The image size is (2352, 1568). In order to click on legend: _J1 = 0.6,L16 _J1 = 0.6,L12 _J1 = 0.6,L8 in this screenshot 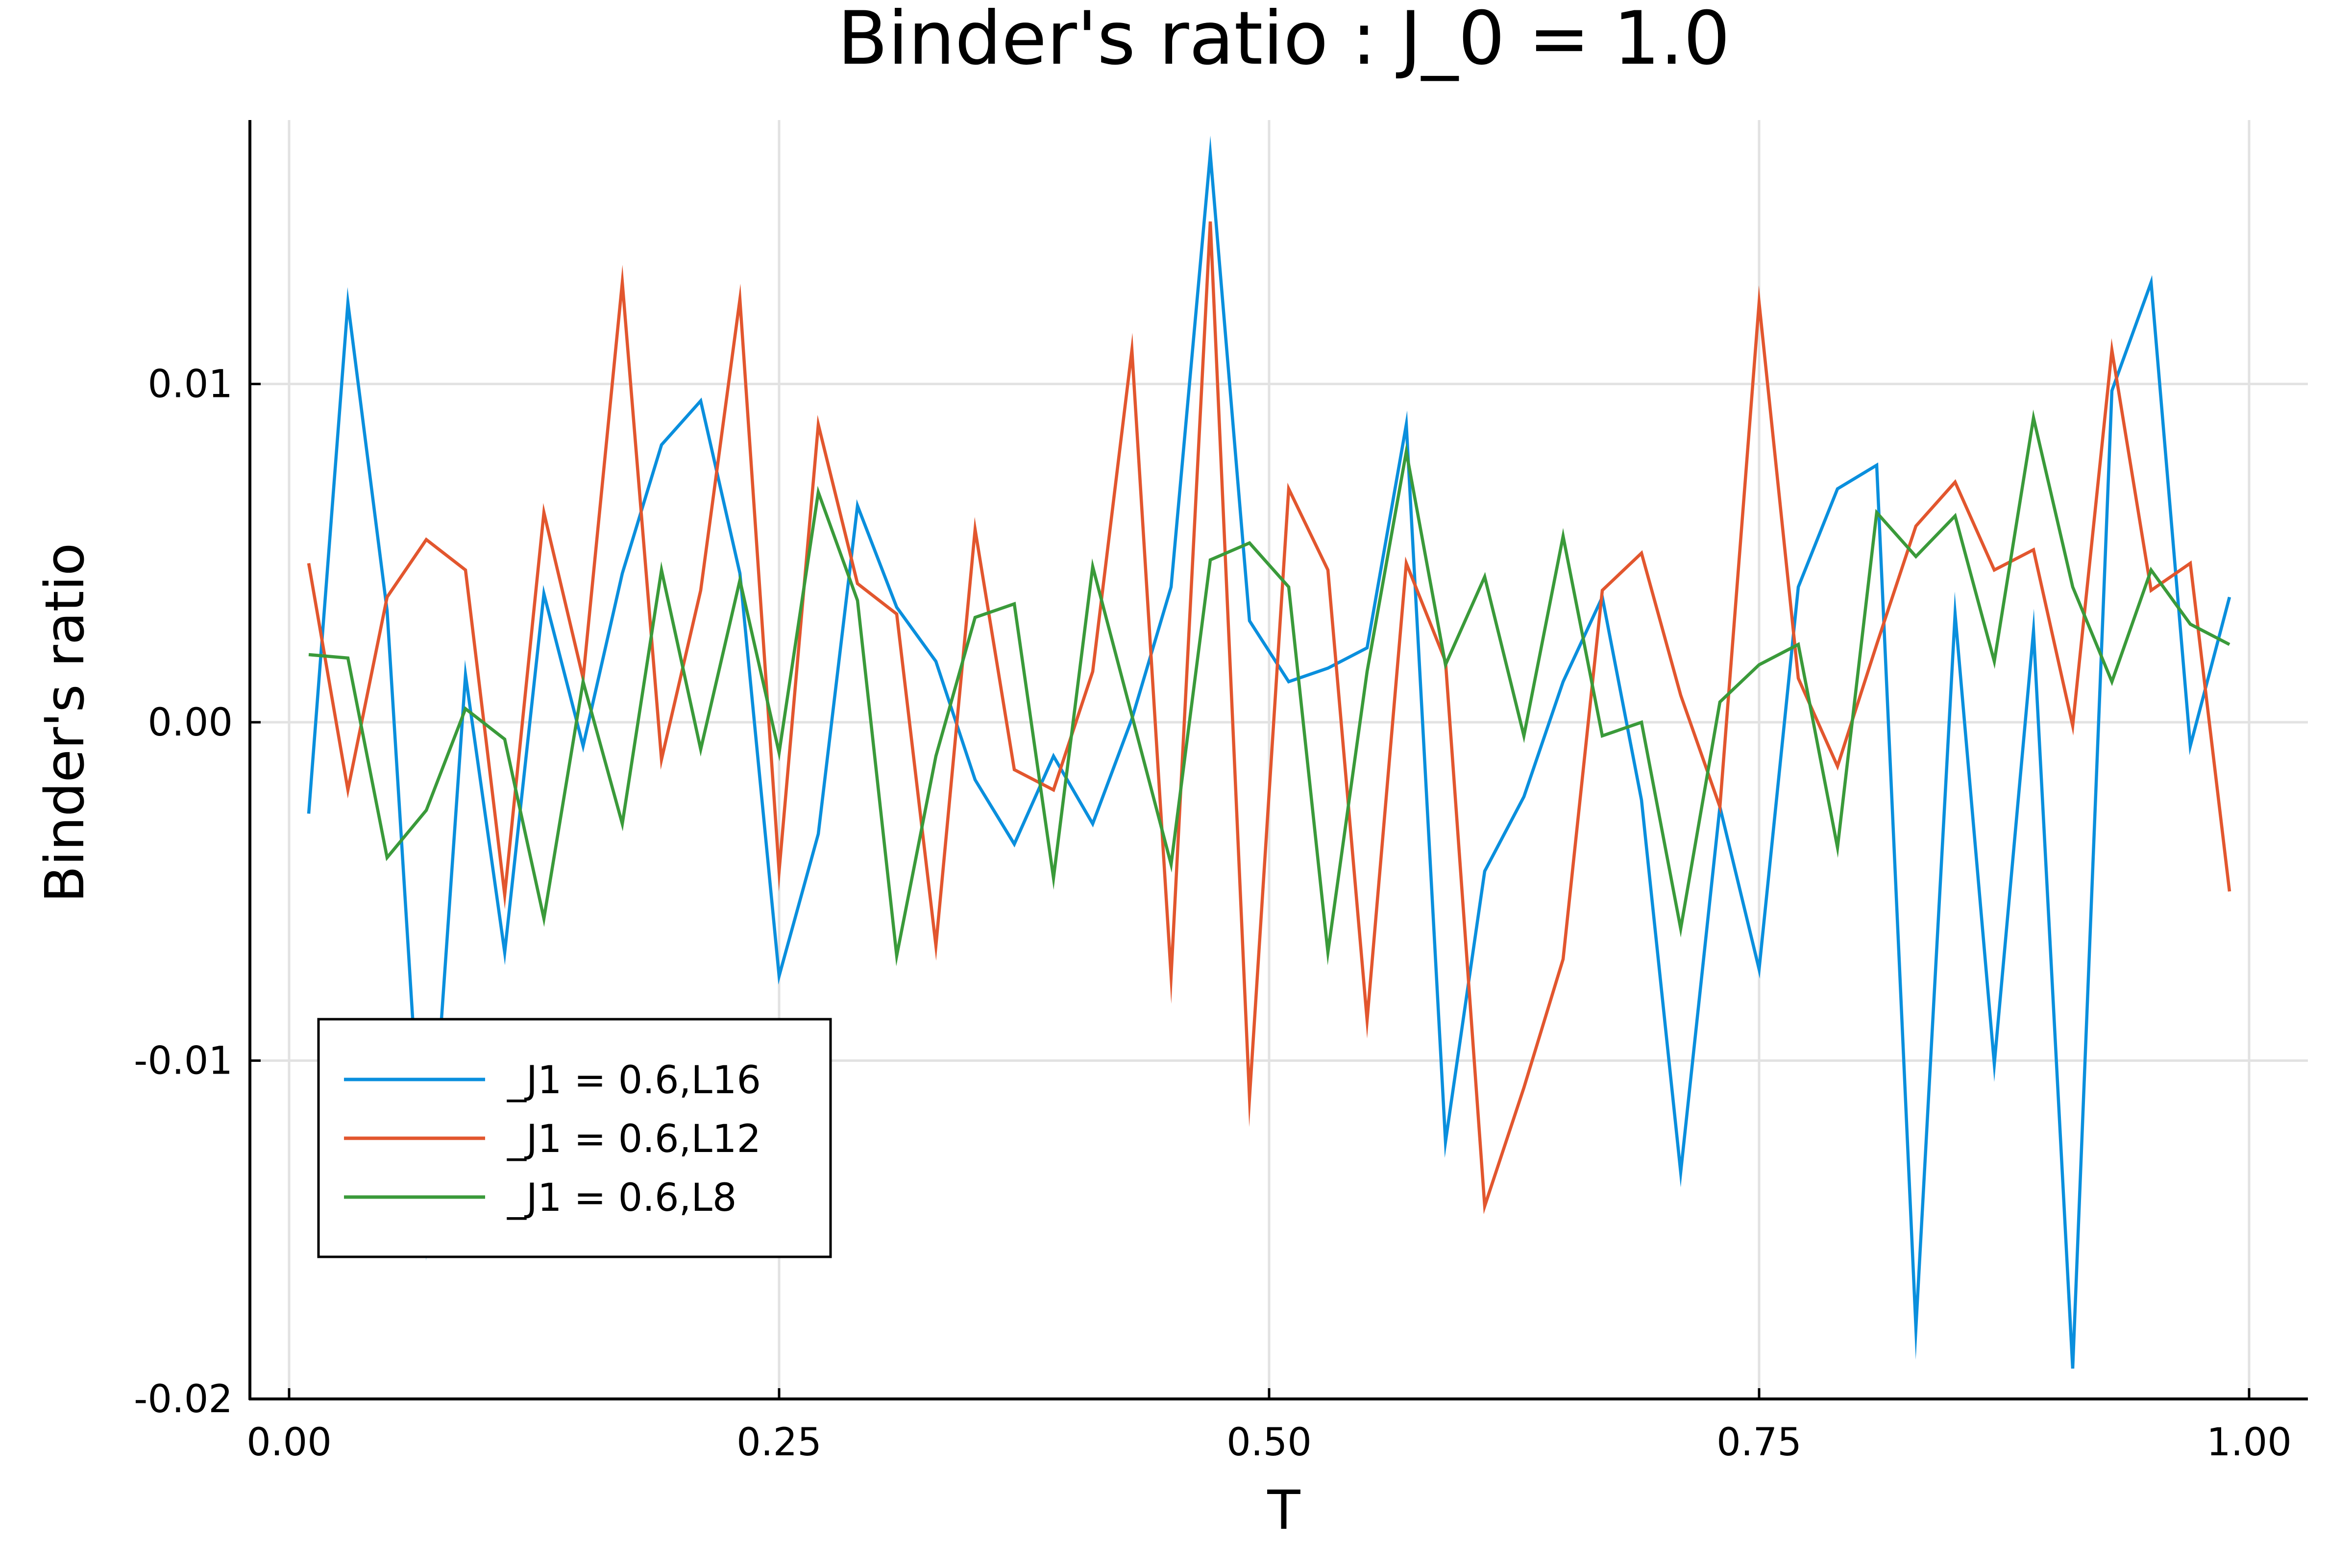, I will do `click(574, 1138)`.